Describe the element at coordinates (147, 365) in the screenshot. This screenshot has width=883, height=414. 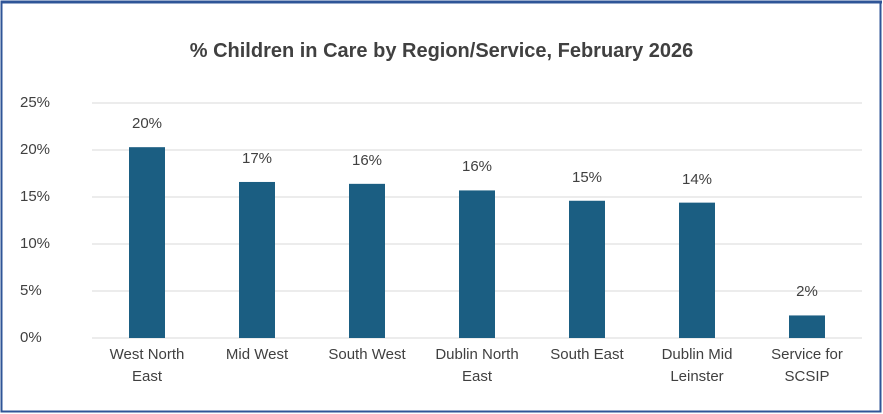
I see `x-tick-label: West North East` at that location.